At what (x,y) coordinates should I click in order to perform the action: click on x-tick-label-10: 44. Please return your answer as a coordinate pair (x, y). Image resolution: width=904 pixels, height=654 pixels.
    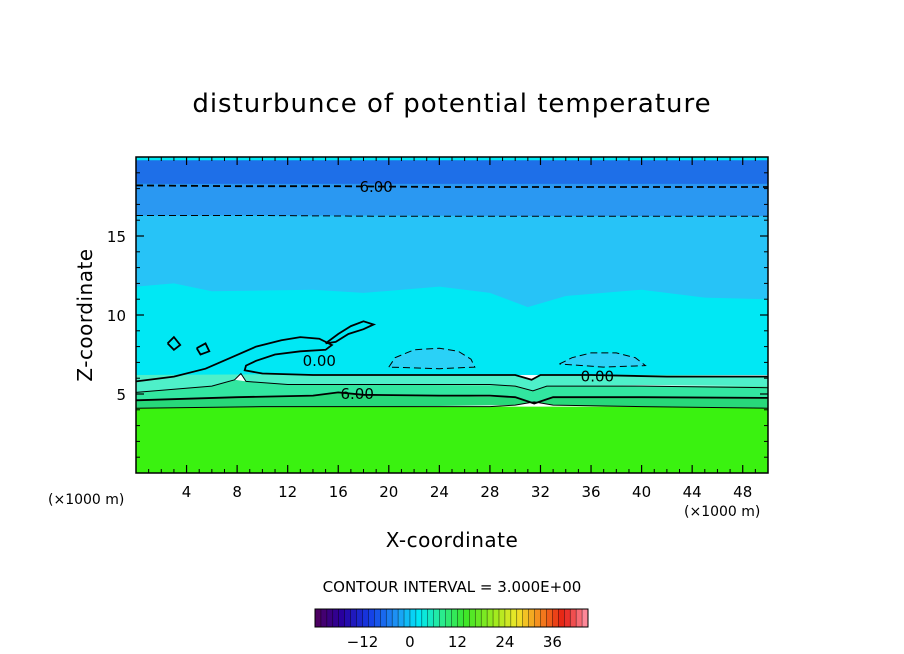
    Looking at the image, I should click on (692, 492).